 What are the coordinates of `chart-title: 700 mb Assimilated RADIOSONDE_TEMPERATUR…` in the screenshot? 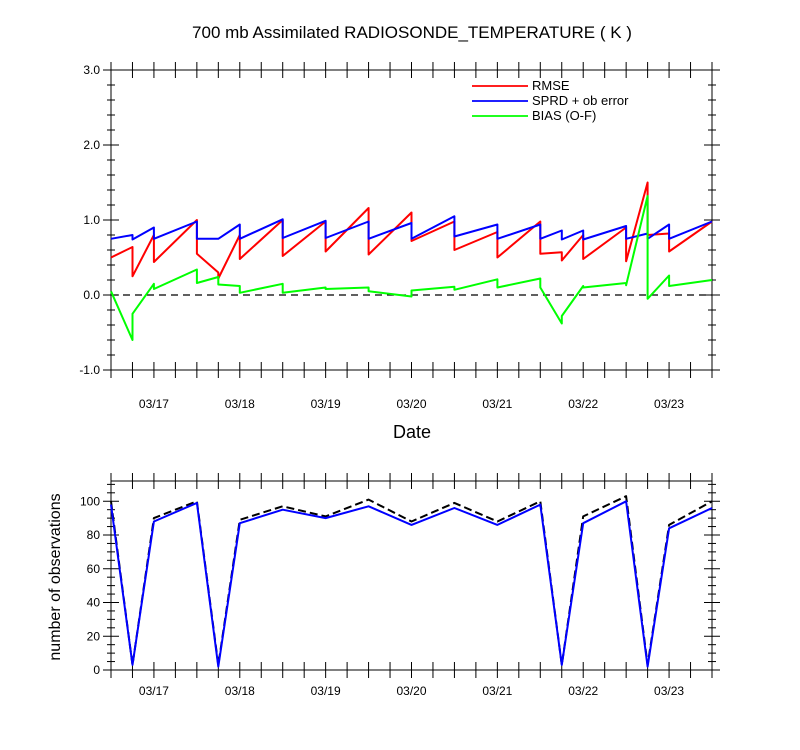 It's located at (412, 32).